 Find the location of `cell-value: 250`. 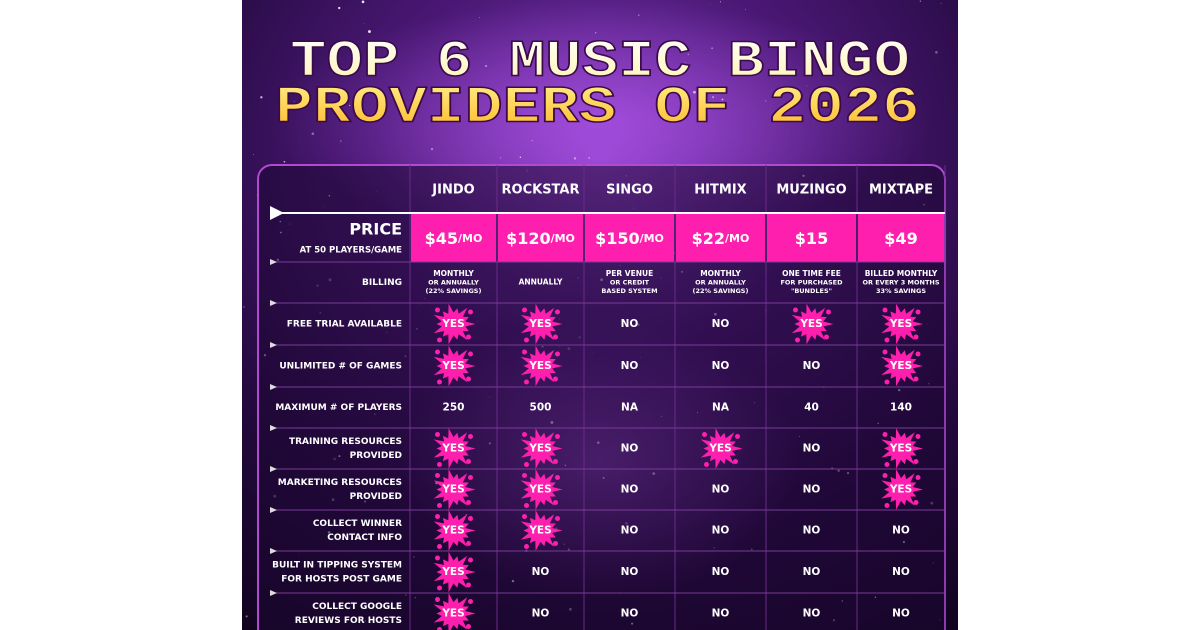

cell-value: 250 is located at coordinates (454, 408).